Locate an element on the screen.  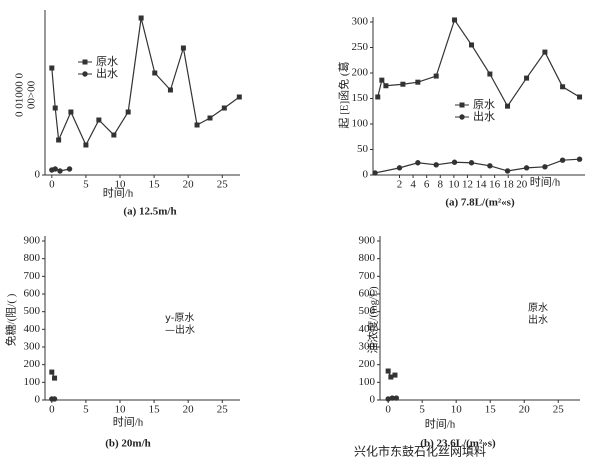
y-axis-label: 0 01000 0 is located at coordinates (20, 95).